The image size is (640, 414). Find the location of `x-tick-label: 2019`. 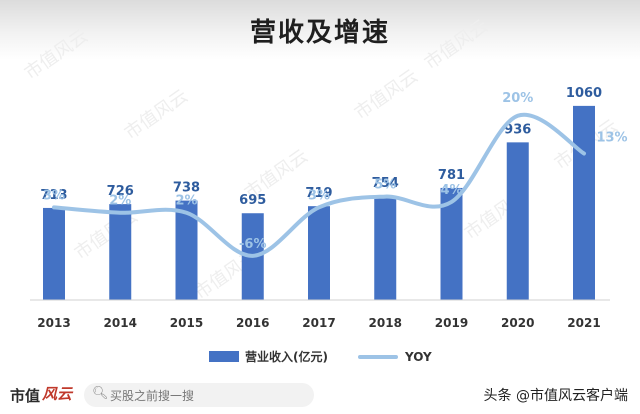

x-tick-label: 2019 is located at coordinates (451, 323).